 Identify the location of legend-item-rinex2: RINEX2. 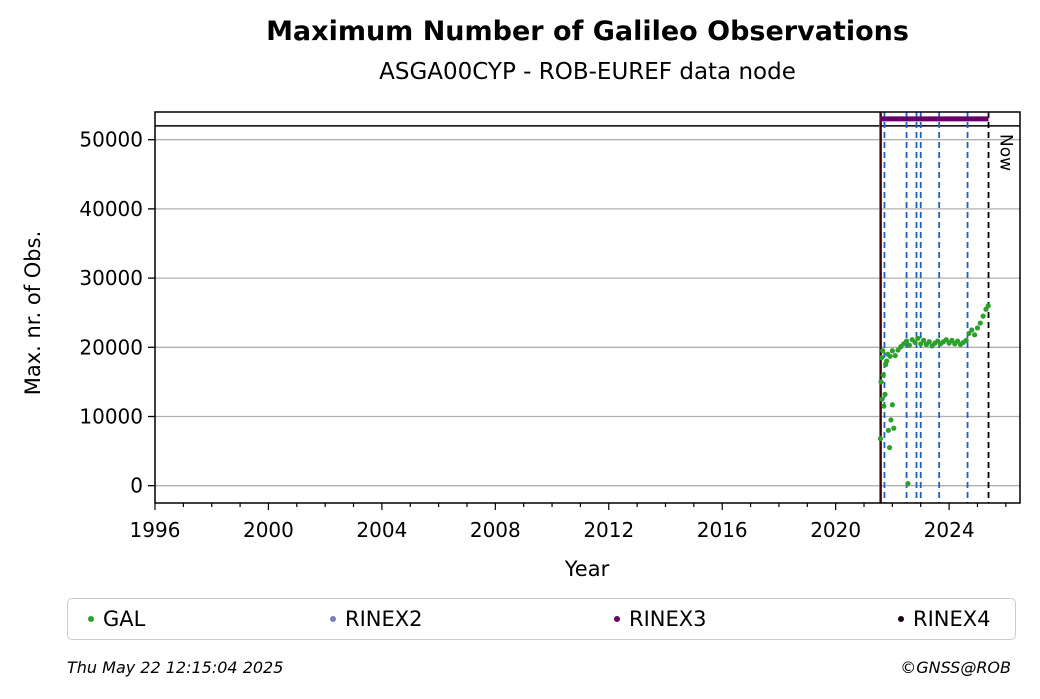
(376, 619).